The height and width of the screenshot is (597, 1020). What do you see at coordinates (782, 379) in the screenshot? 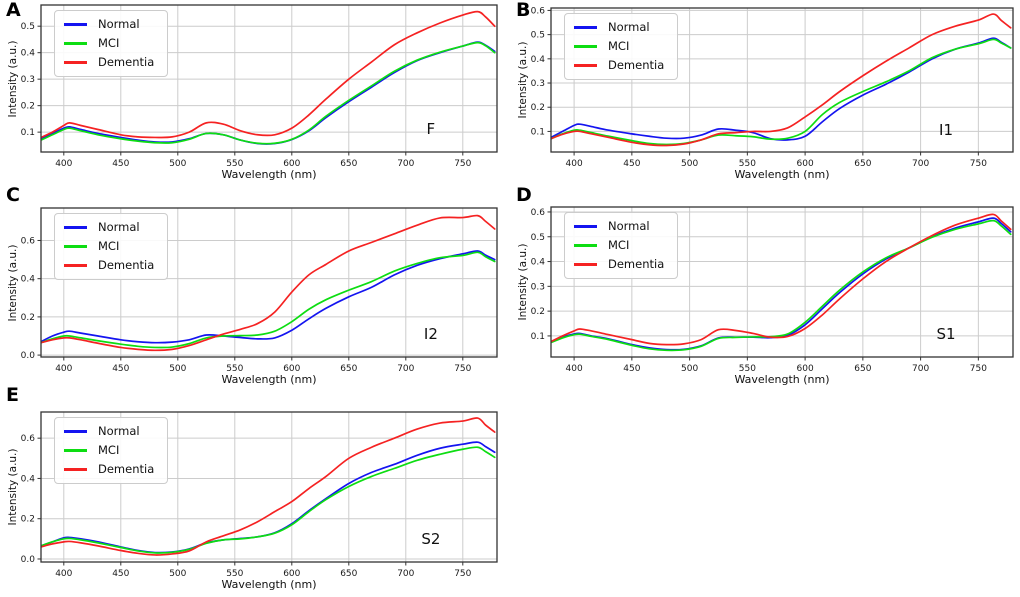
I see `panel-d-xlabel: Wavelength (nm)` at bounding box center [782, 379].